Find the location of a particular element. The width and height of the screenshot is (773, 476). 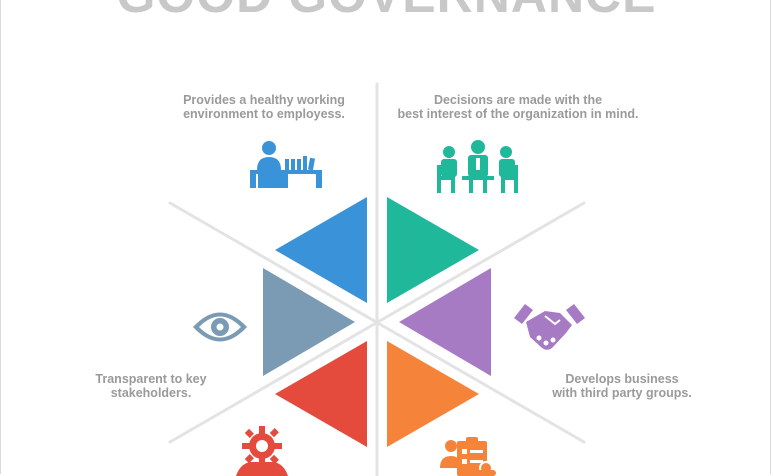

caption-line: Transparent to key is located at coordinates (151, 379).